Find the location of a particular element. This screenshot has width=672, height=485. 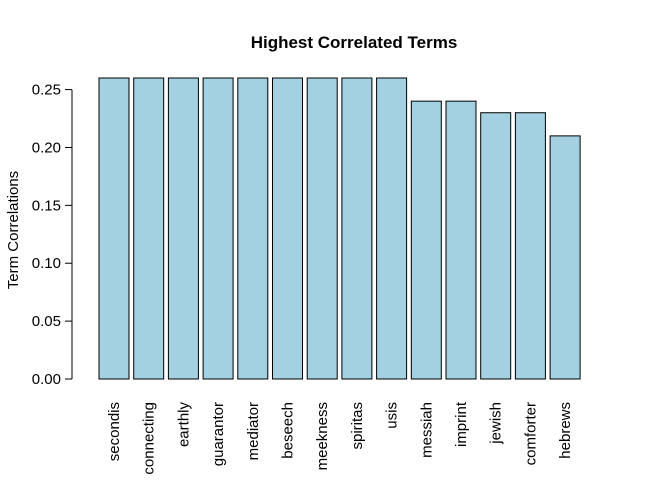

x-tick-label: earthly is located at coordinates (183, 425).